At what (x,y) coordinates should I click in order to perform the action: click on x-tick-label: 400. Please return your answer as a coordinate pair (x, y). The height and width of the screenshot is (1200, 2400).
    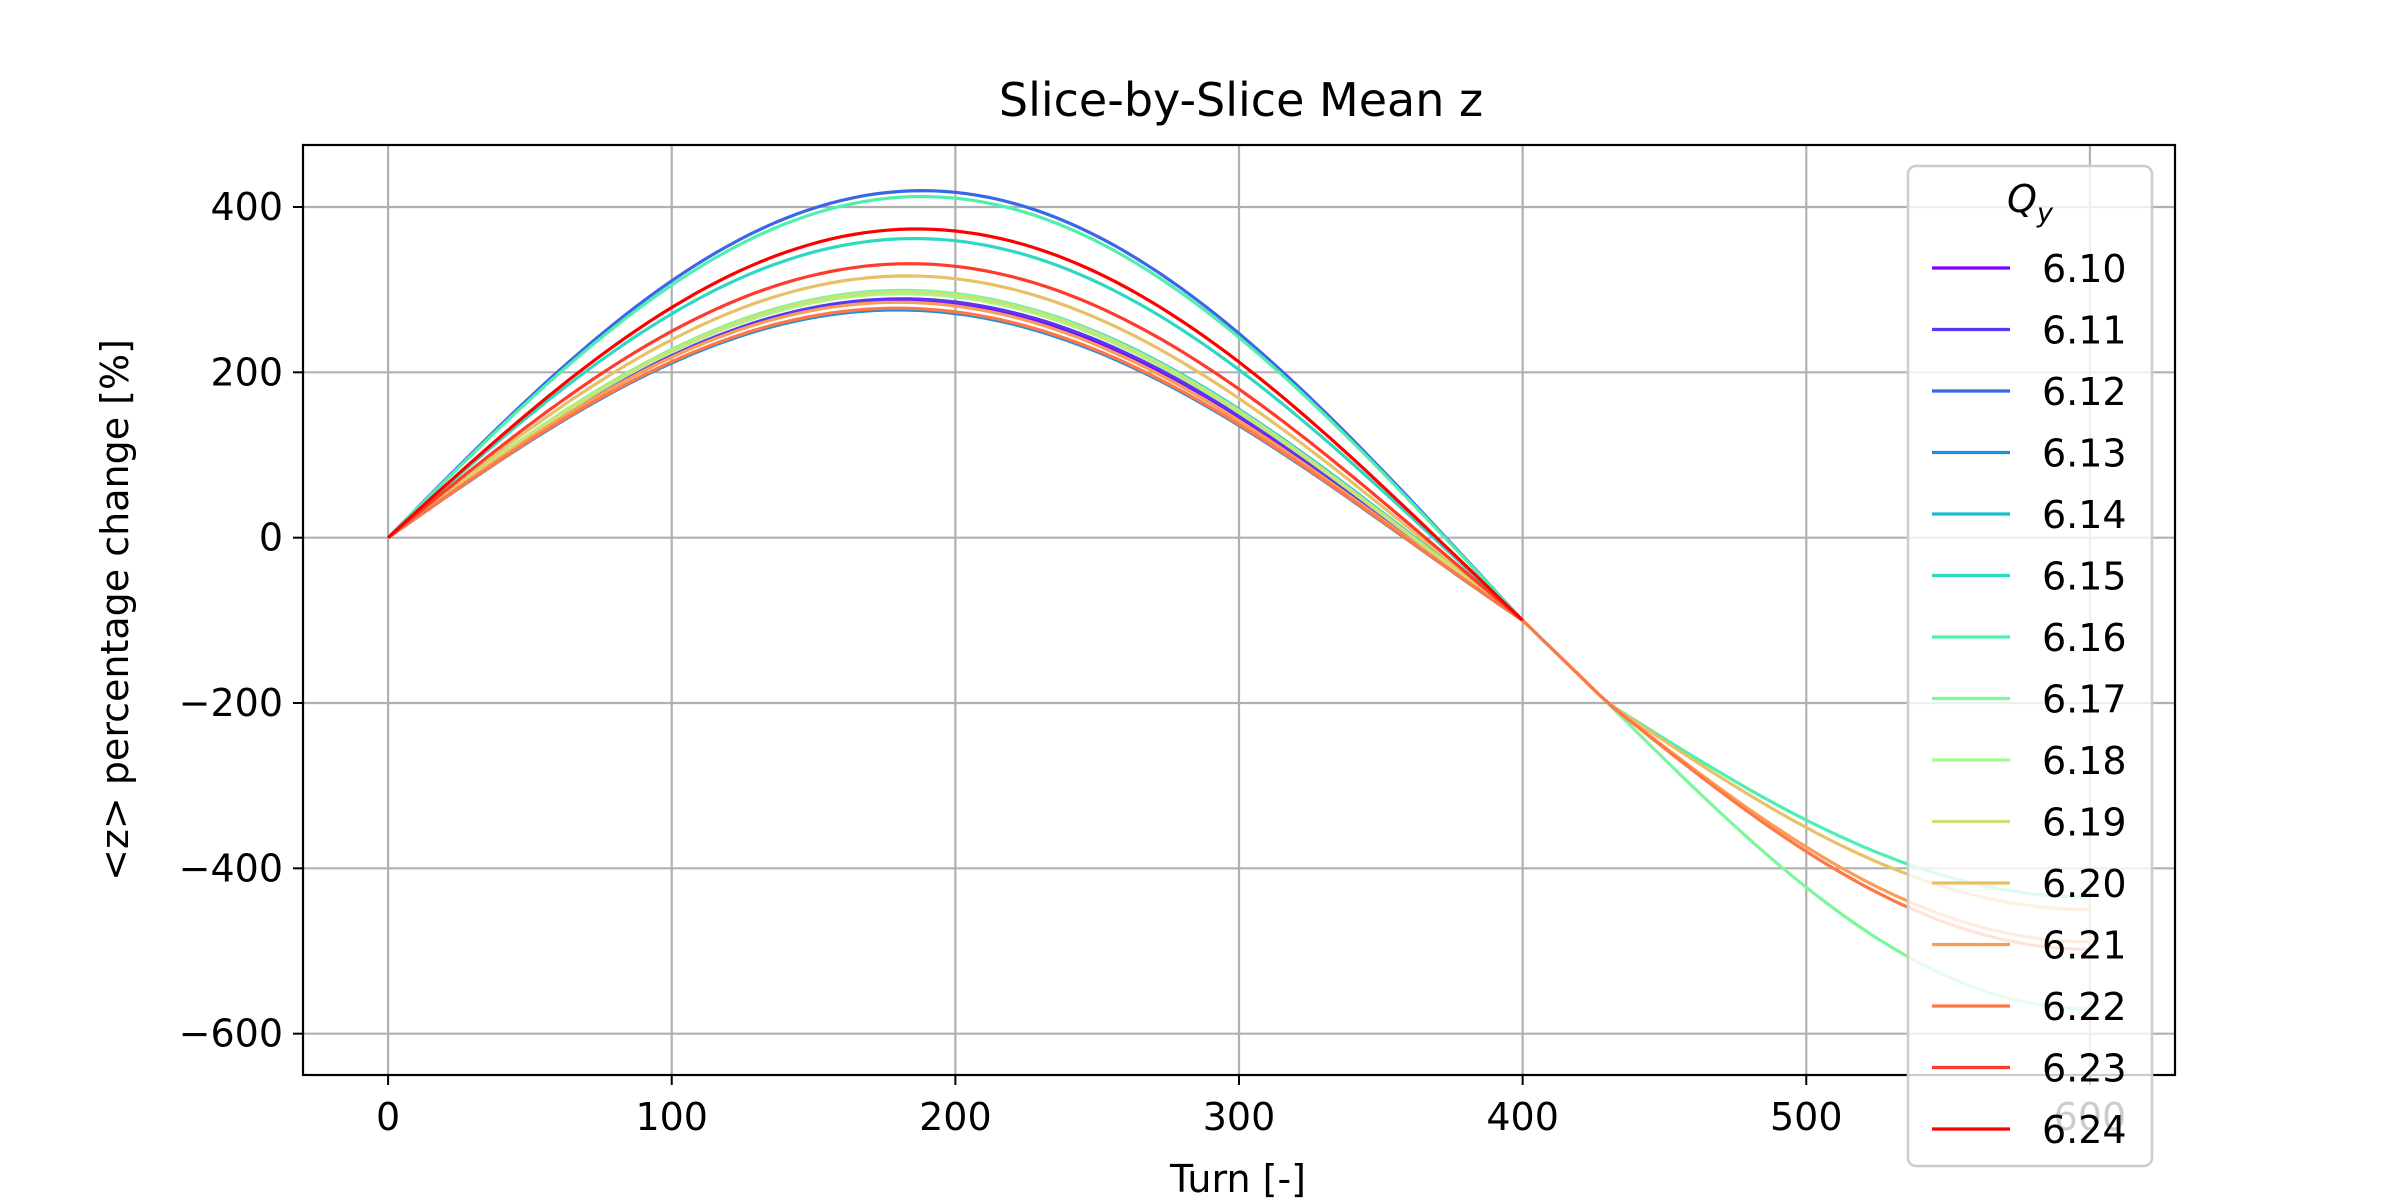
    Looking at the image, I should click on (1522, 1117).